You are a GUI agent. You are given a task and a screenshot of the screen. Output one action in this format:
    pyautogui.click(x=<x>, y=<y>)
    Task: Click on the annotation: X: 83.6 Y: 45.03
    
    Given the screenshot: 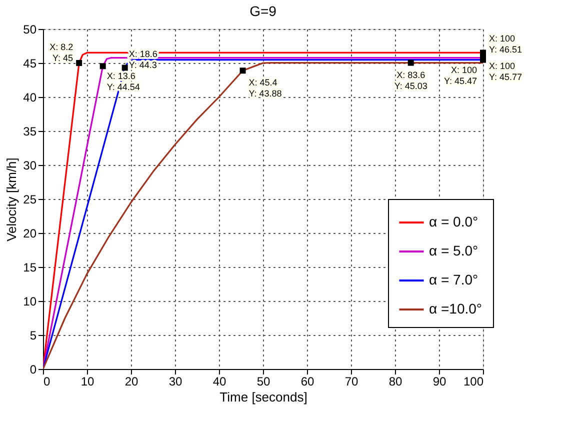 What is the action you would take?
    pyautogui.click(x=411, y=80)
    